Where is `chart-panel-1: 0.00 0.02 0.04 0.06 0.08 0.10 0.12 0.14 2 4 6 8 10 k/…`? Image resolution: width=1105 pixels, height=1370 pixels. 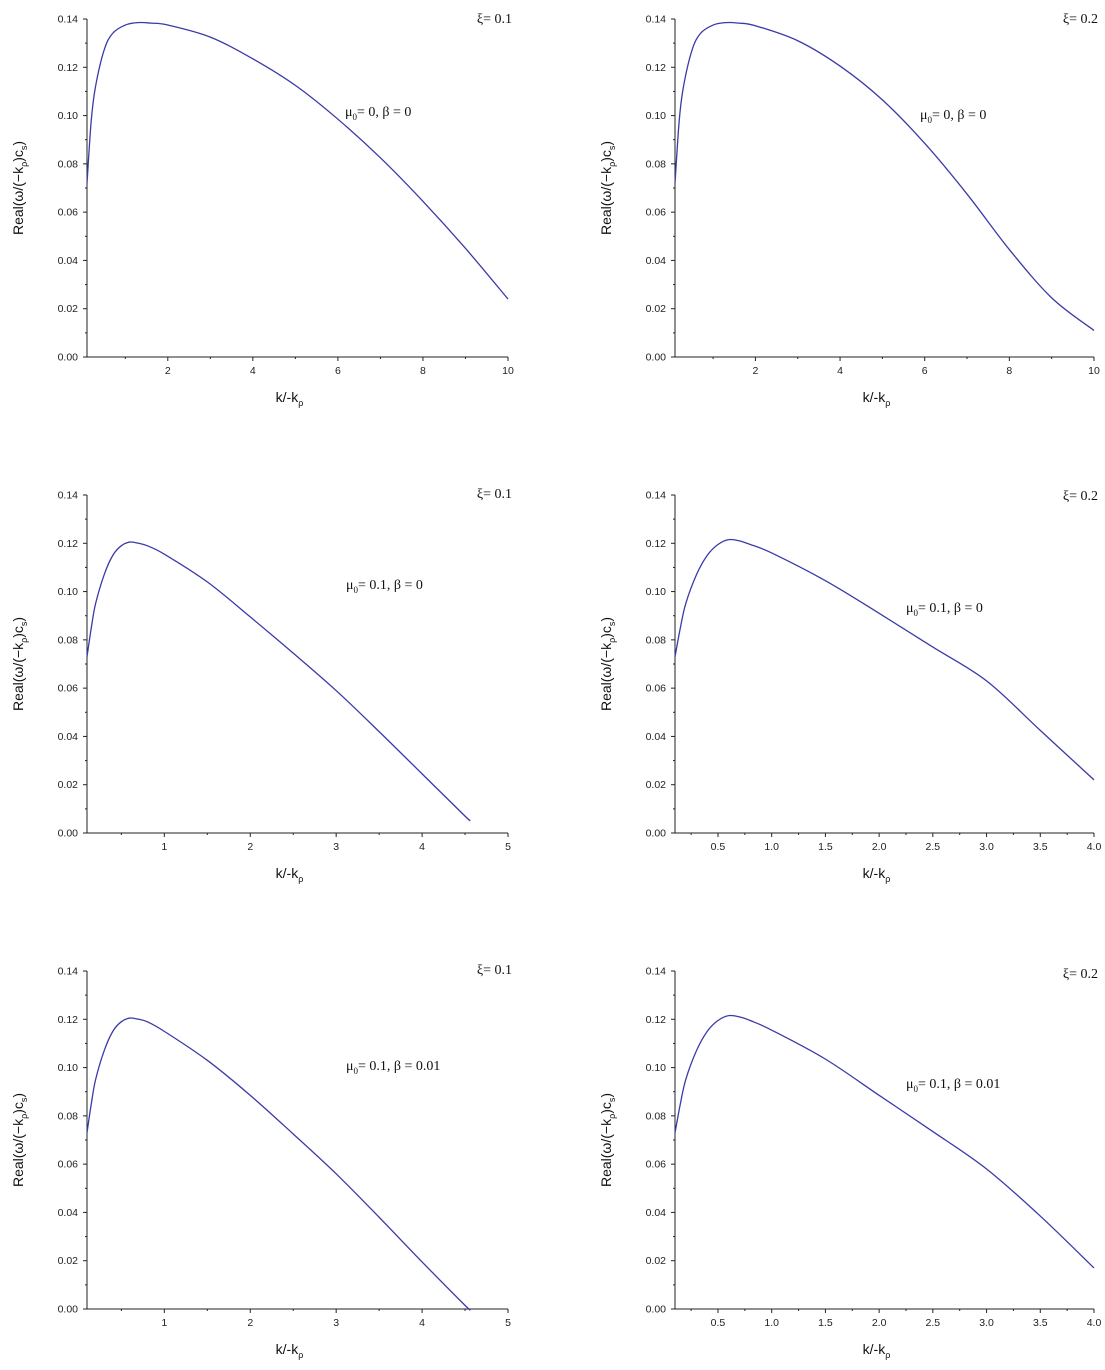 chart-panel-1: 0.00 0.02 0.04 0.06 0.08 0.10 0.12 0.14 2 4 6 8 10 k/… is located at coordinates (262, 210).